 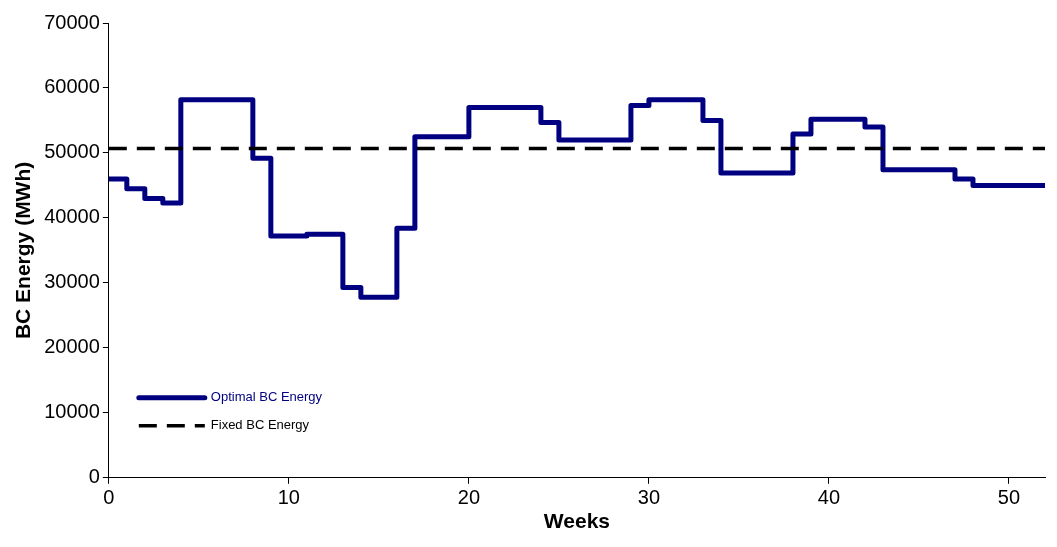 I want to click on x-tick-label: 20, so click(x=469, y=497).